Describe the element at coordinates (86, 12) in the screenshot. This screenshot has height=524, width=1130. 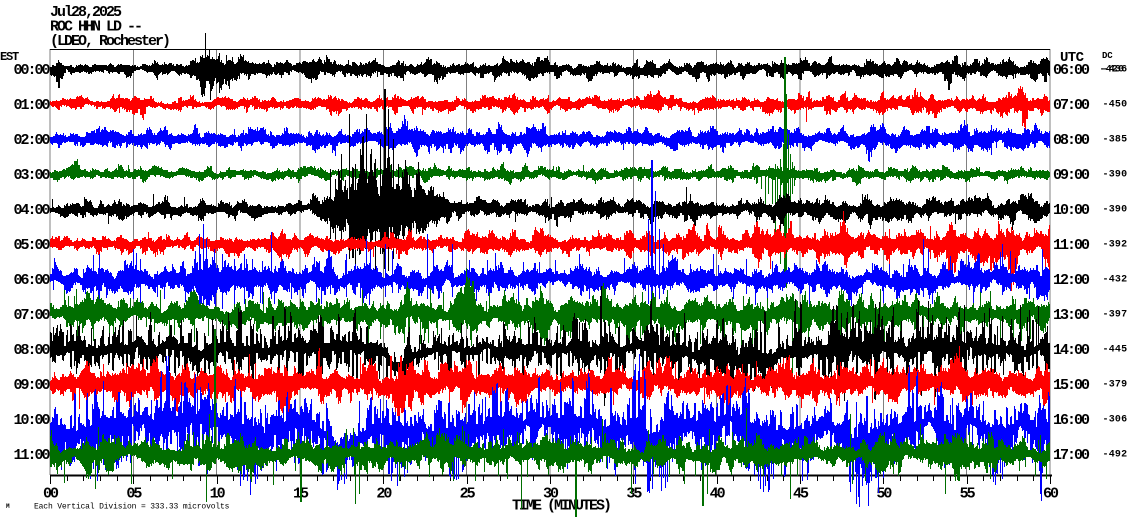
I see `svg-text: Jul28,2025` at that location.